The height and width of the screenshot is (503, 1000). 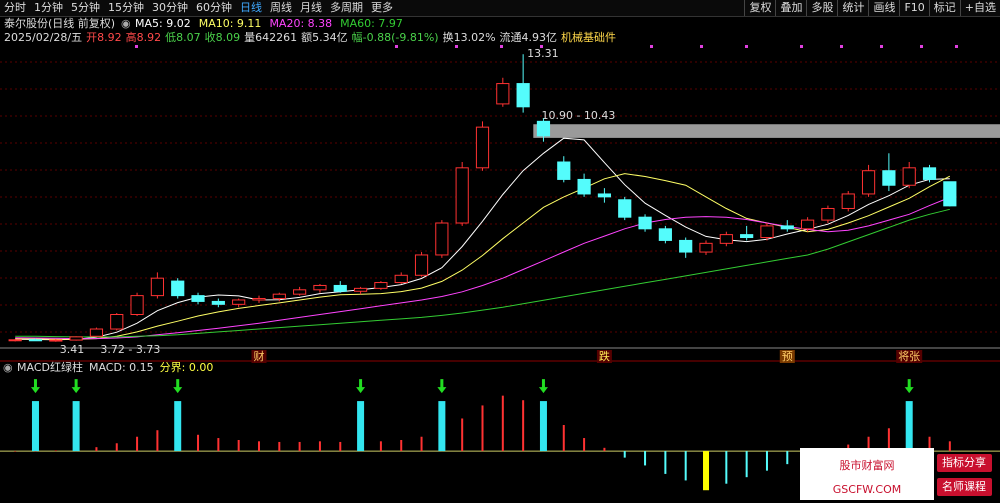 I want to click on ma-label: MA20: 8.38, so click(x=300, y=23).